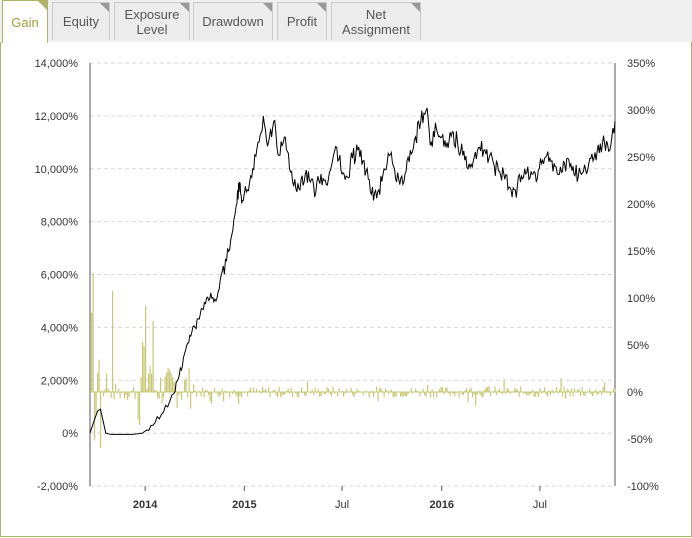 The width and height of the screenshot is (692, 538). What do you see at coordinates (60, 381) in the screenshot?
I see `left-axis-tick-label: 2,000%` at bounding box center [60, 381].